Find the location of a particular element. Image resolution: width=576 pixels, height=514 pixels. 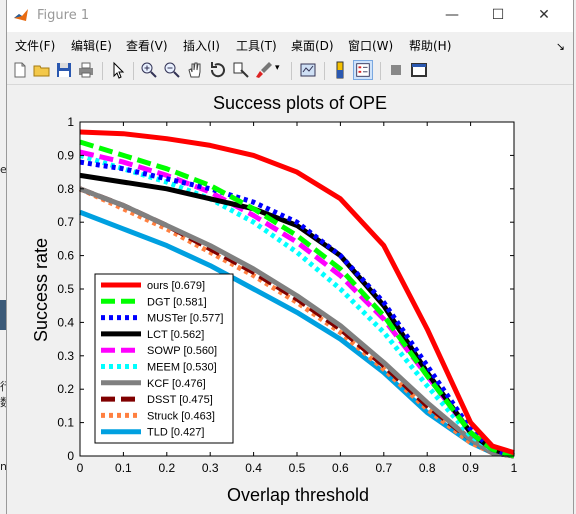

x-tick-label: 0.5 is located at coordinates (297, 468).